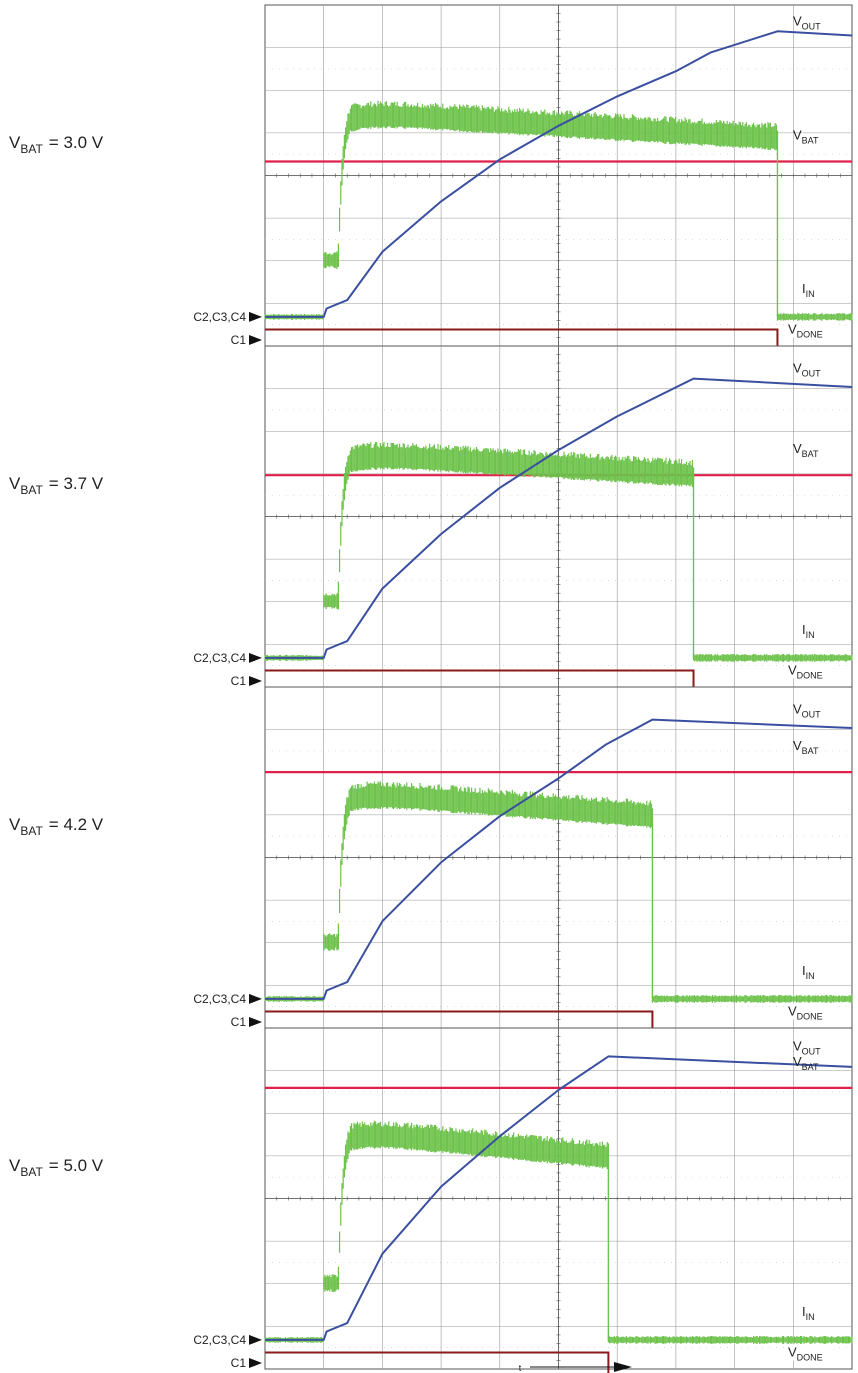 Image resolution: width=858 pixels, height=1373 pixels. I want to click on vbat-condition-label: VBAT = 3.0 V, so click(56, 144).